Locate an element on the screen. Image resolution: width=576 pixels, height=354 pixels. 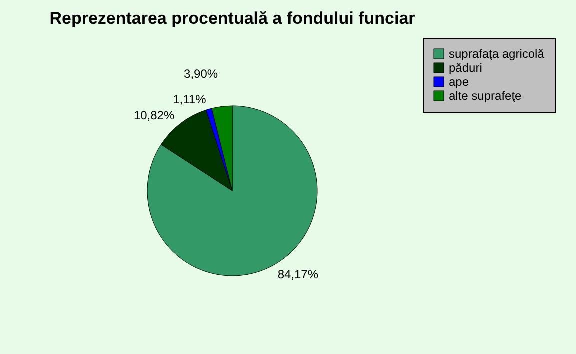
data-label: 10,82% is located at coordinates (154, 115).